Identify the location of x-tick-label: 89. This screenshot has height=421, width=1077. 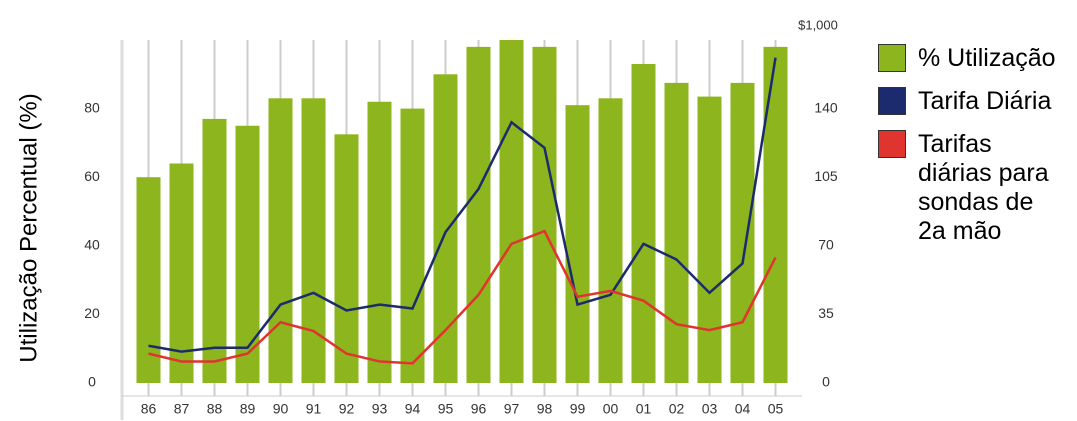
(248, 409).